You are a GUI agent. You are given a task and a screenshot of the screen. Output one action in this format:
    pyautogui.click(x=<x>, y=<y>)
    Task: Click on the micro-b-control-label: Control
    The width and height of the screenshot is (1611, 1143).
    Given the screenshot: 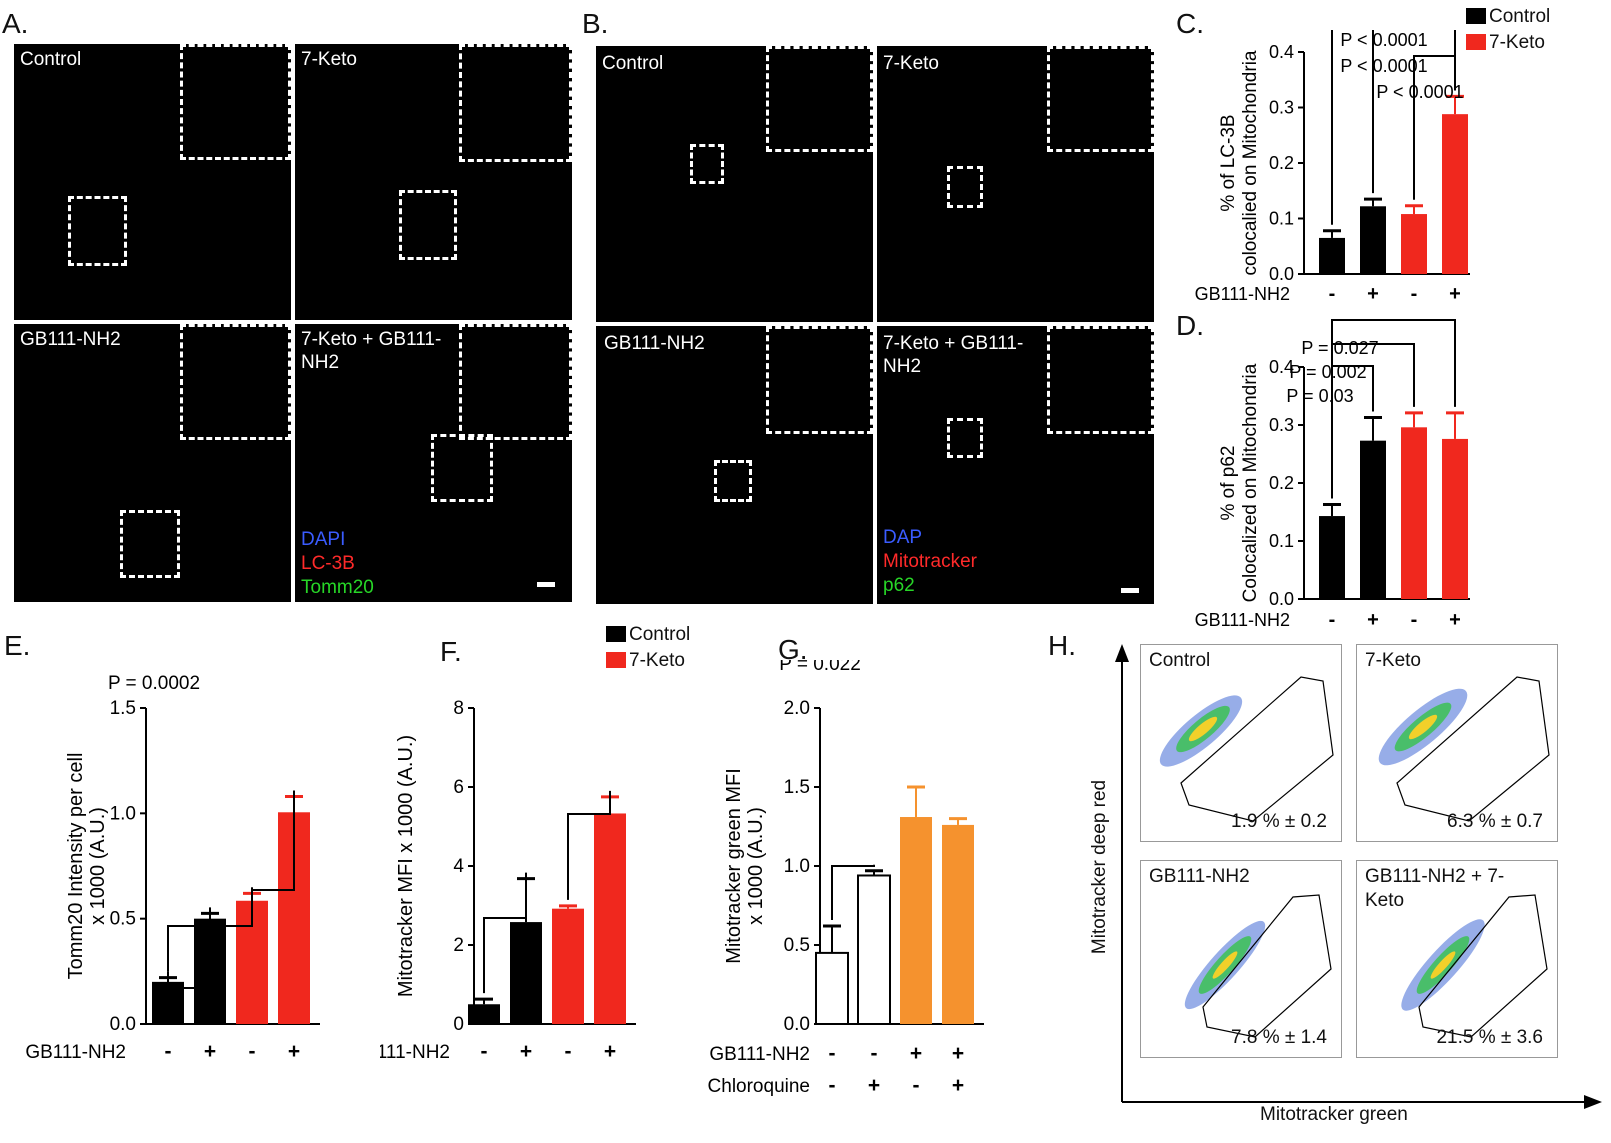 What is the action you would take?
    pyautogui.click(x=633, y=63)
    